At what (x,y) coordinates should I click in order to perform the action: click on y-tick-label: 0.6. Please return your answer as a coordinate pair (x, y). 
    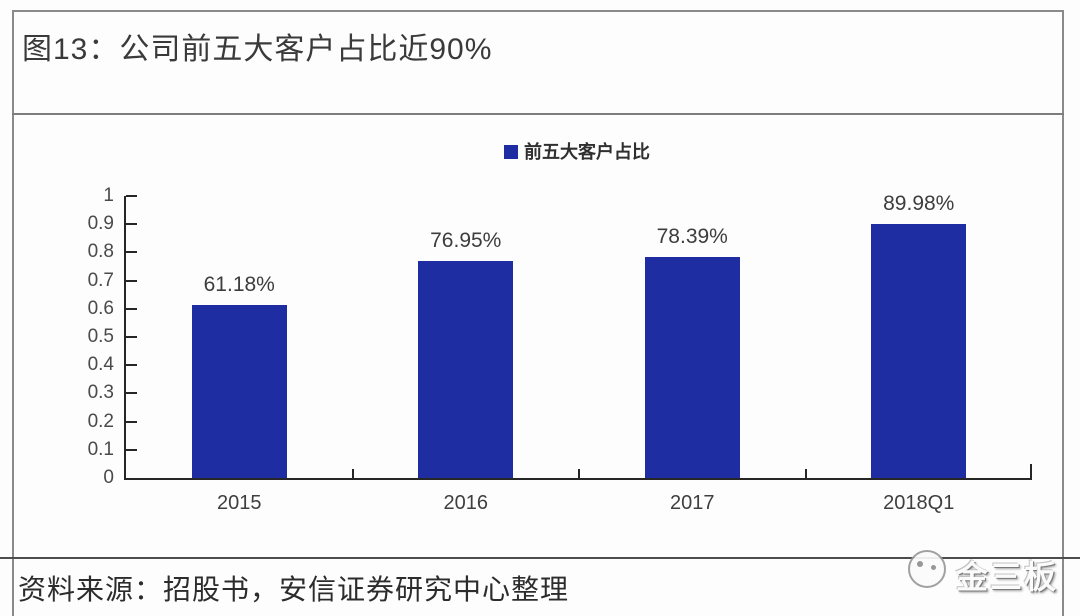
    Looking at the image, I should click on (100, 308).